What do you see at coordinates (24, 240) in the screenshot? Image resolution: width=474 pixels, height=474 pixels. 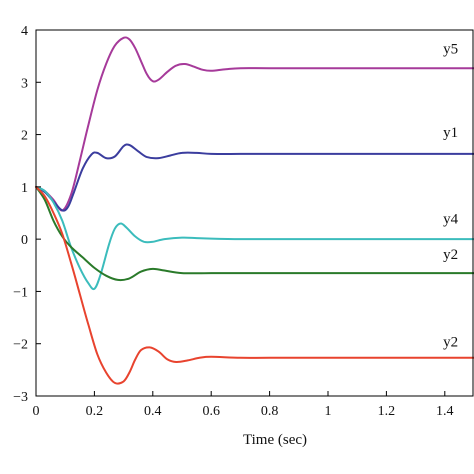 I see `y-tick-label: 0` at bounding box center [24, 240].